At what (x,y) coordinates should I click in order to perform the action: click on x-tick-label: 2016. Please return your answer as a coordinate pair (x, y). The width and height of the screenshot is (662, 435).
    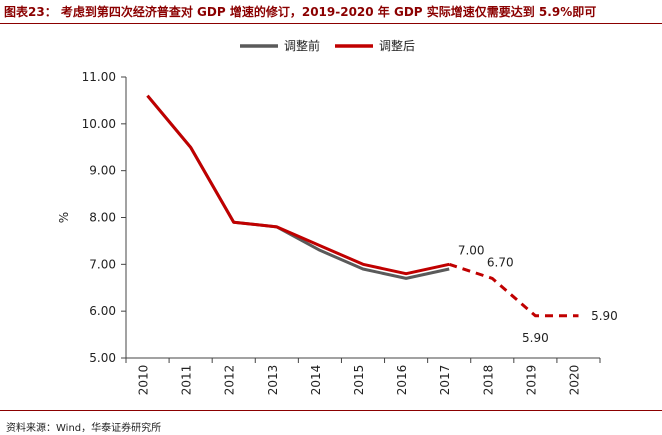
    Looking at the image, I should click on (402, 380).